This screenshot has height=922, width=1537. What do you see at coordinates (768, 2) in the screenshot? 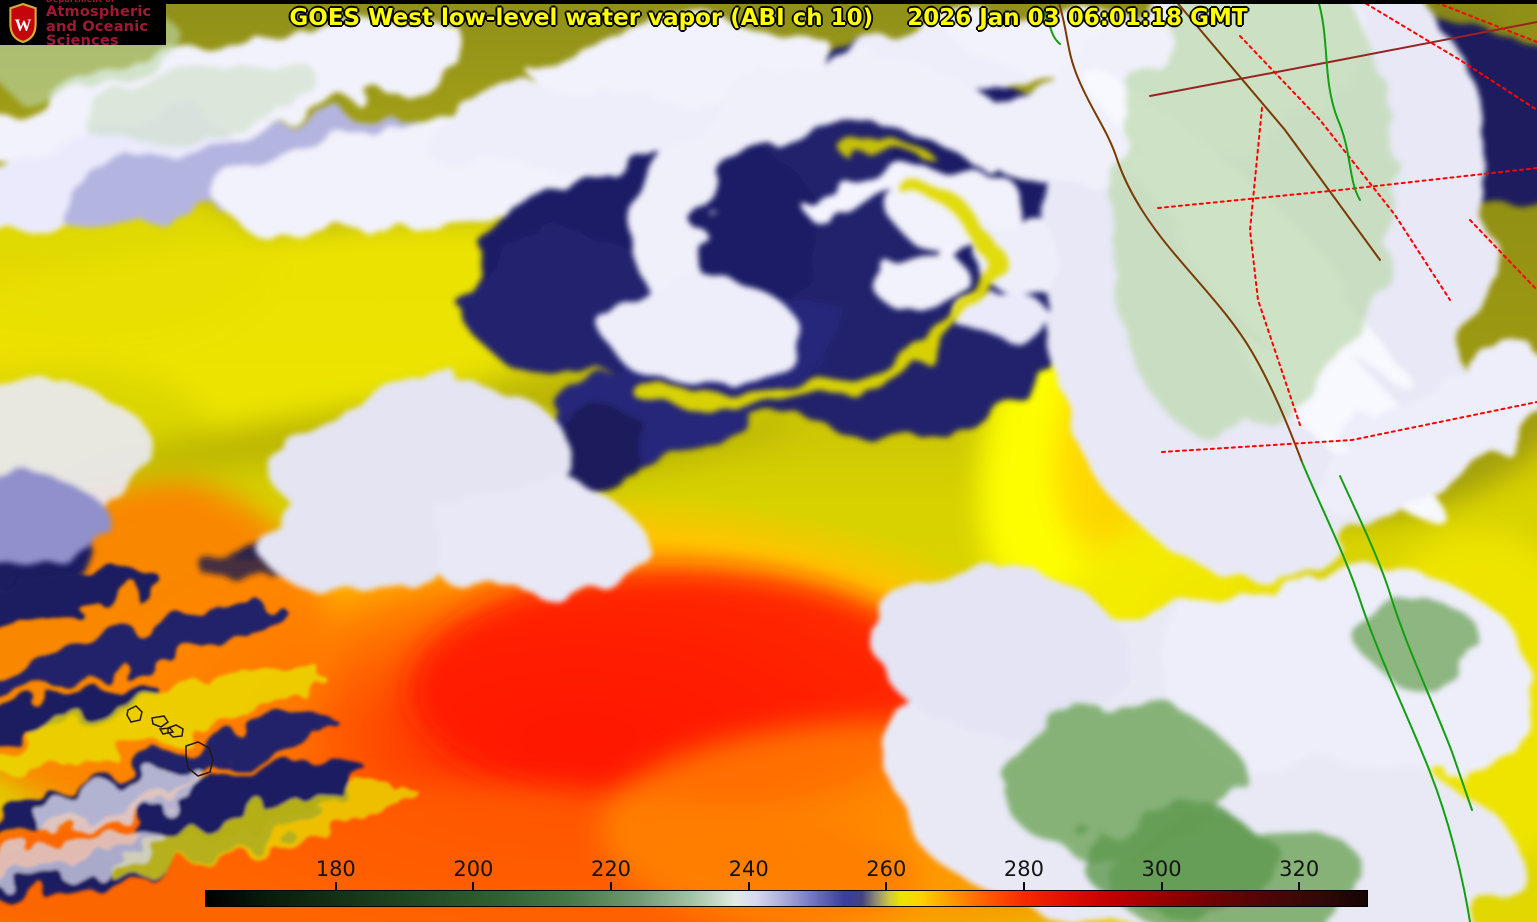
I see `top-border` at bounding box center [768, 2].